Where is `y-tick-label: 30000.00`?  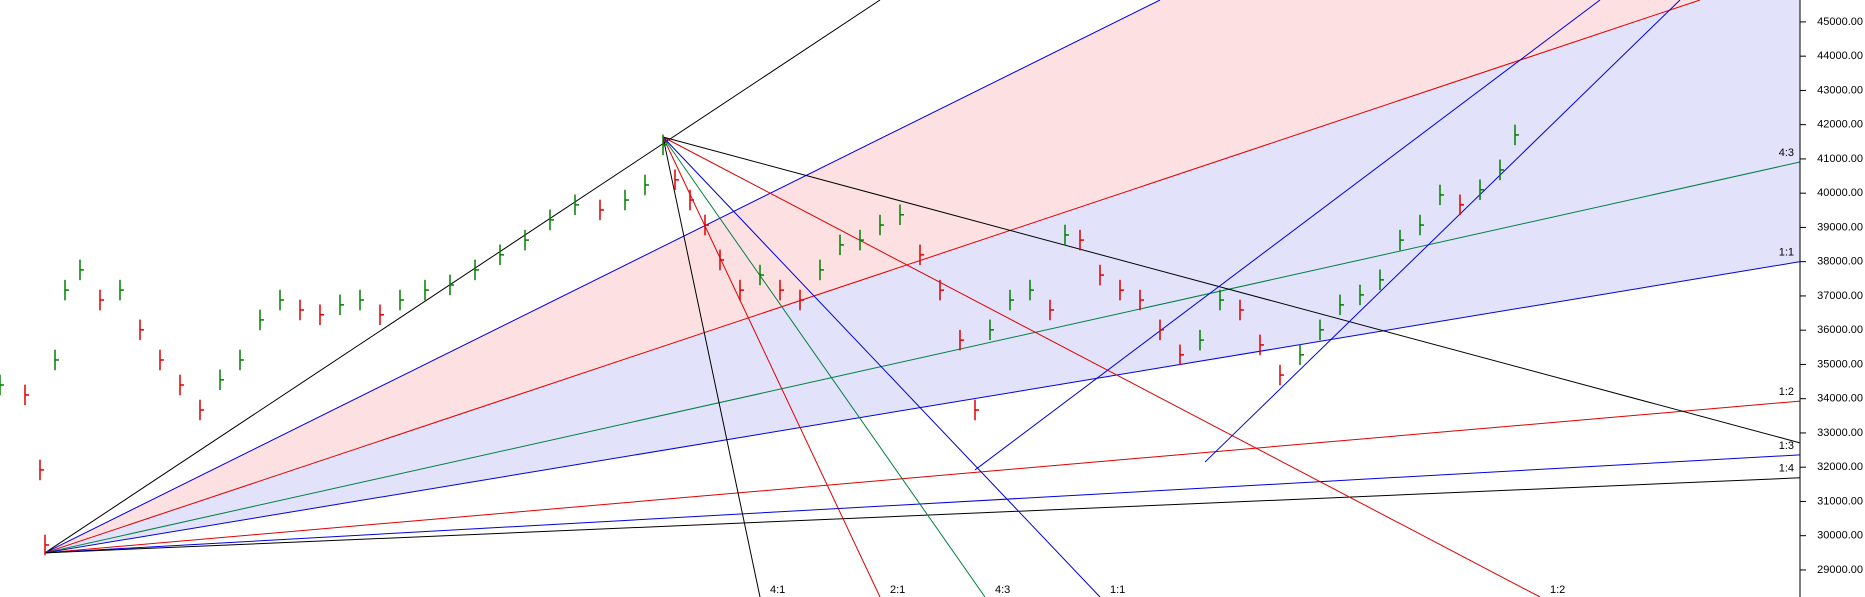
y-tick-label: 30000.00 is located at coordinates (1840, 536).